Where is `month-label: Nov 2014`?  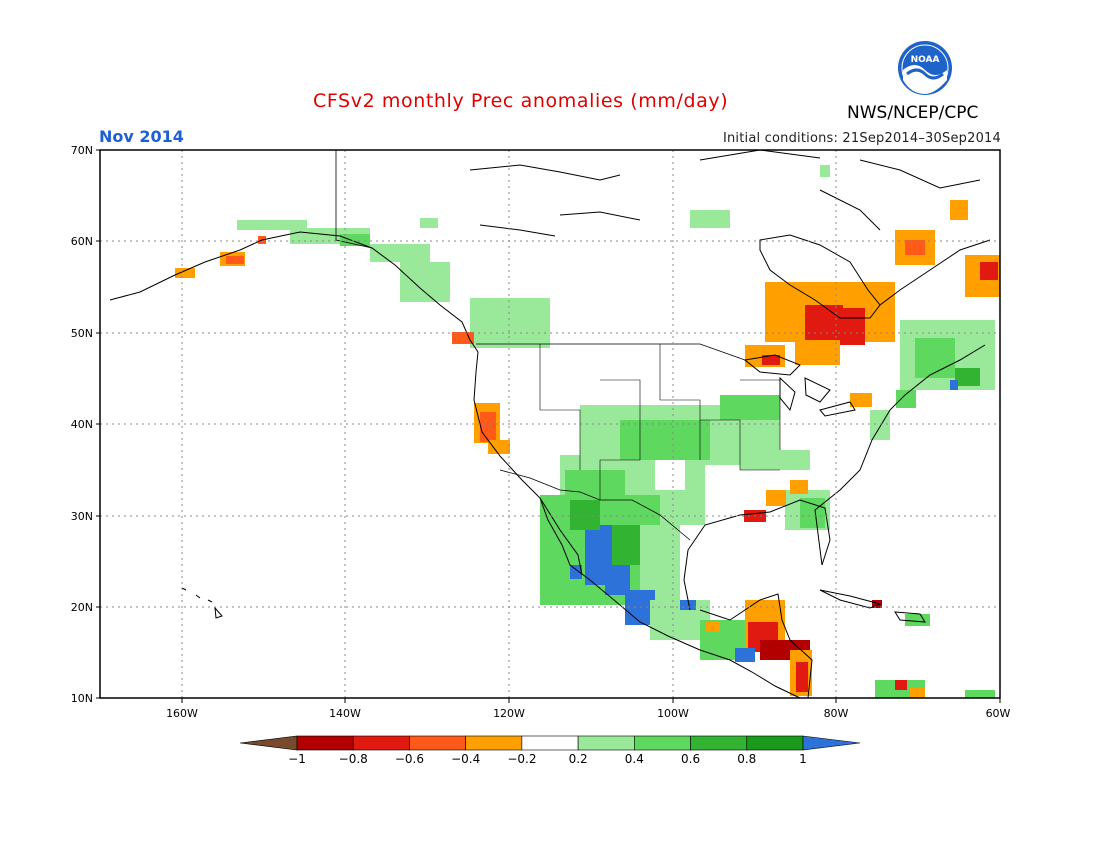 month-label: Nov 2014 is located at coordinates (141, 136).